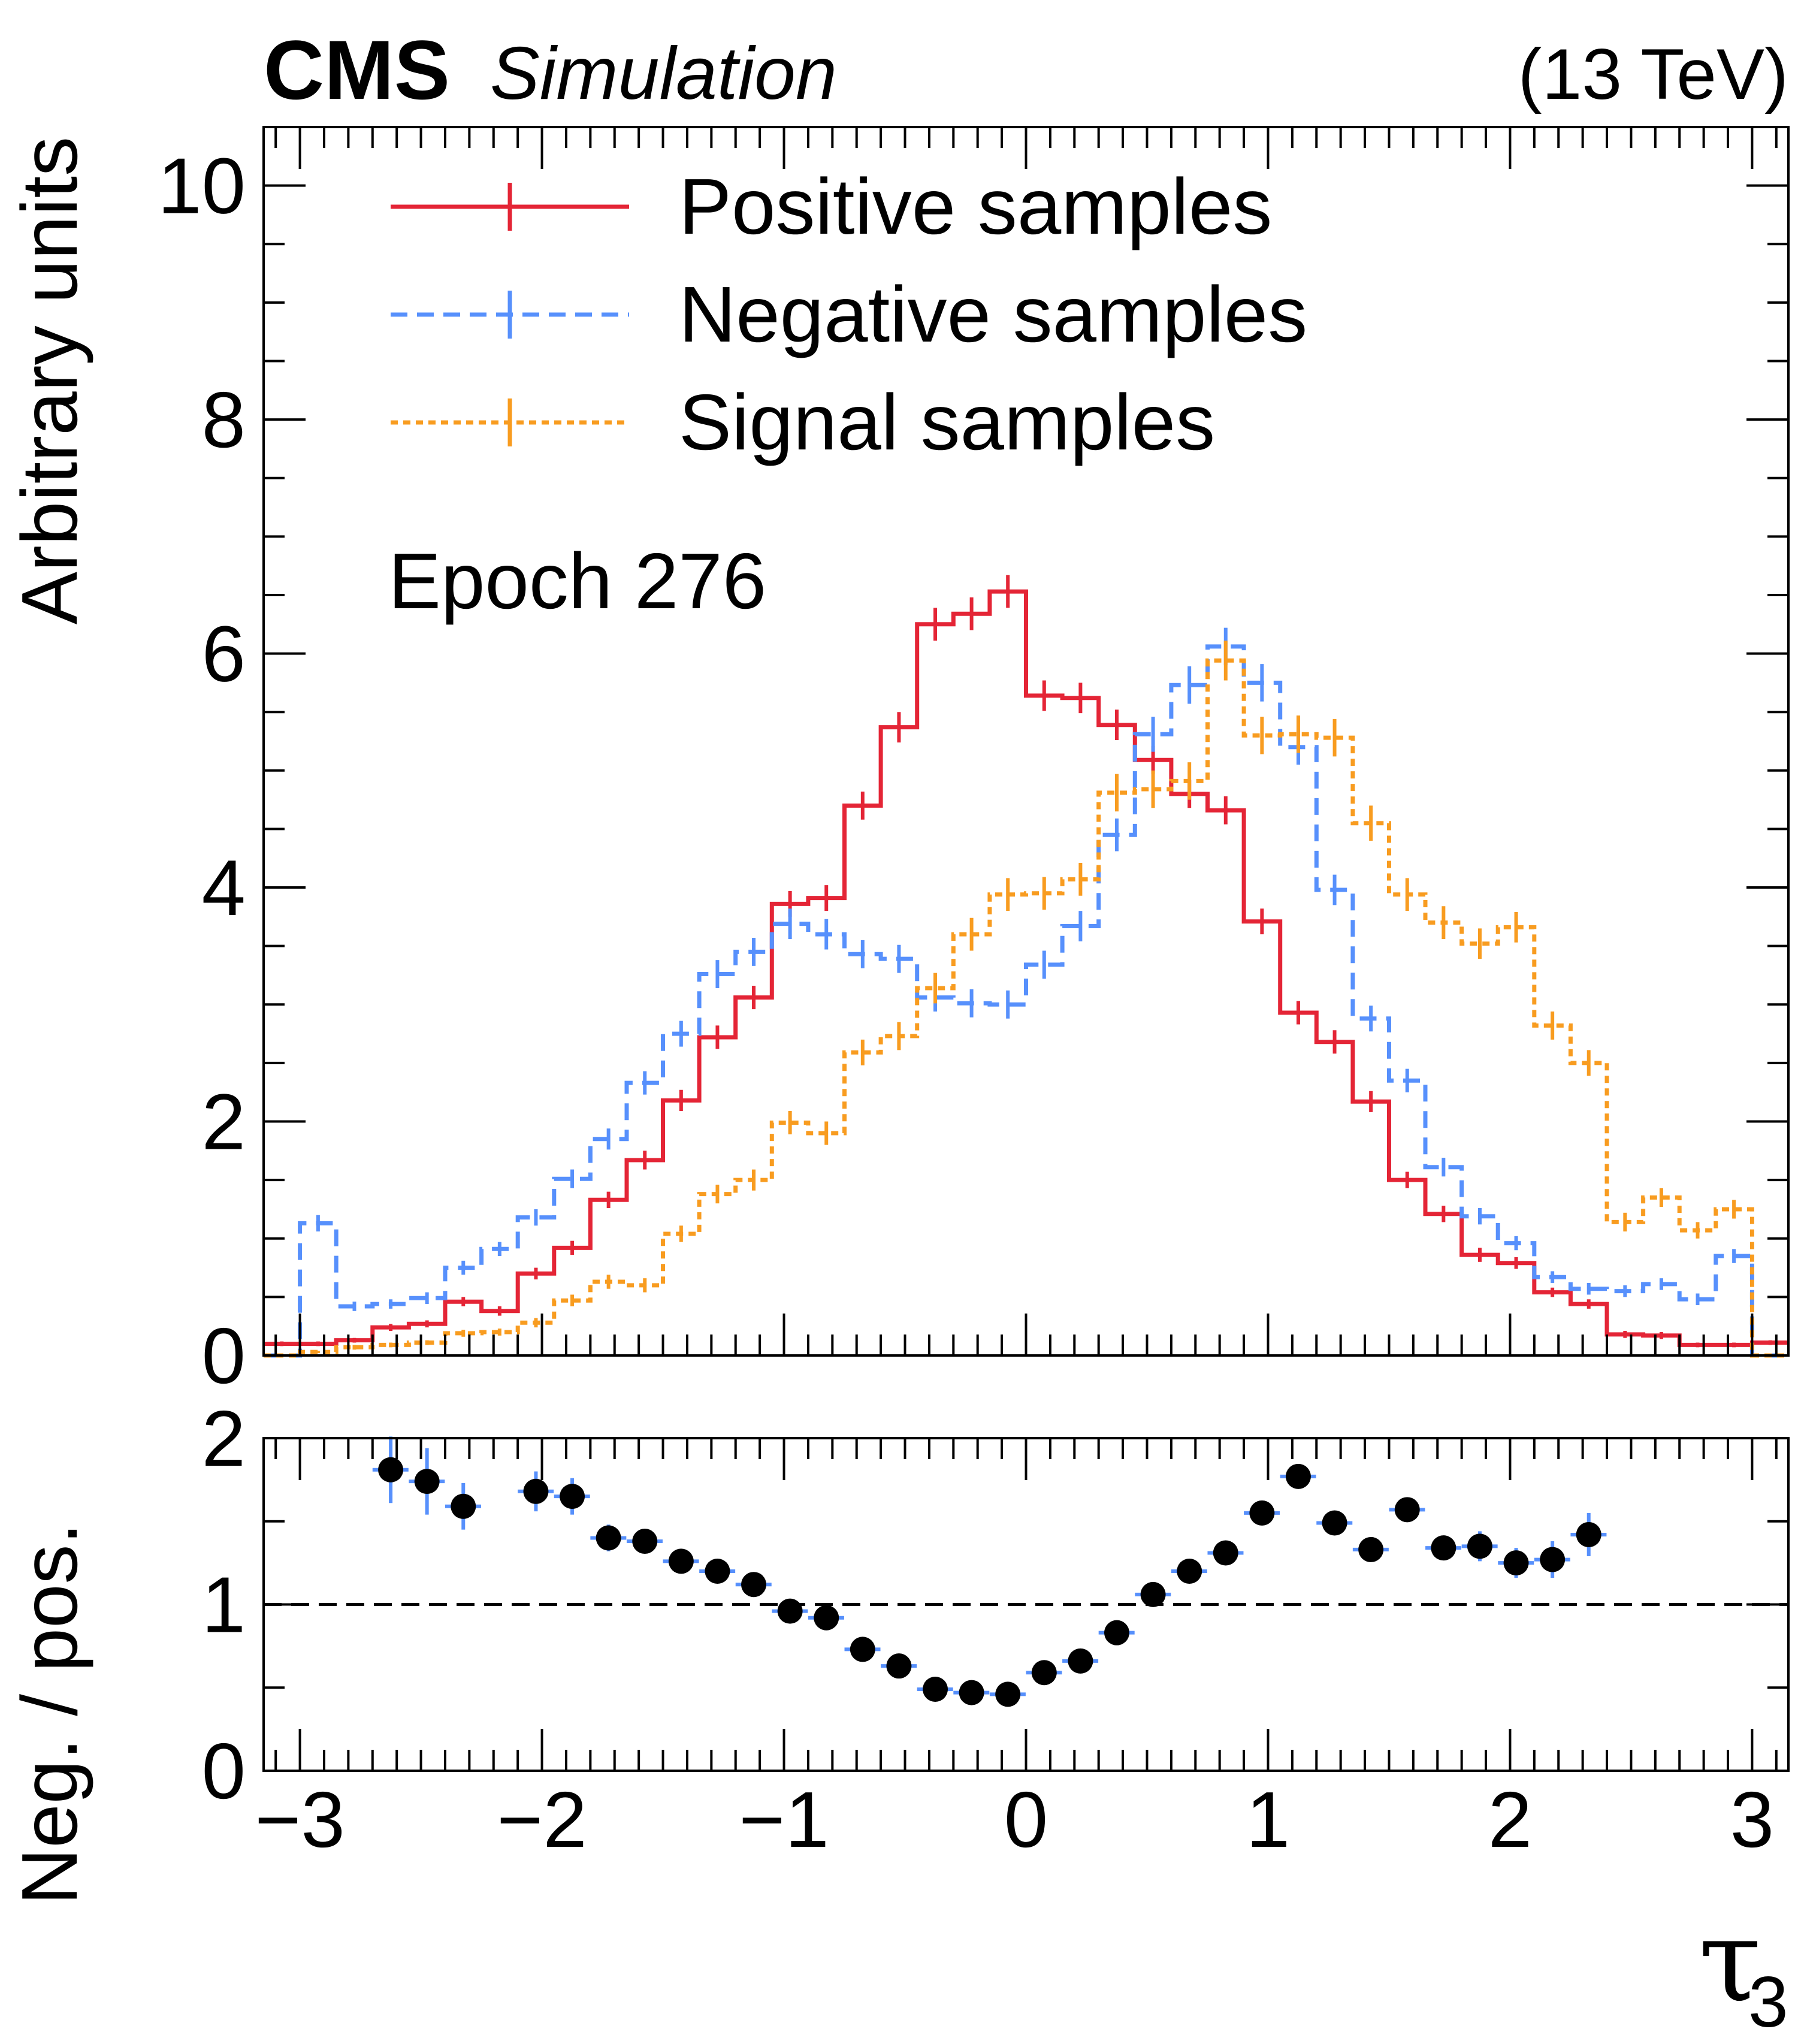 The image size is (1798, 2044). Describe the element at coordinates (1730, 1961) in the screenshot. I see `x-axis-title-symbol: τ` at that location.